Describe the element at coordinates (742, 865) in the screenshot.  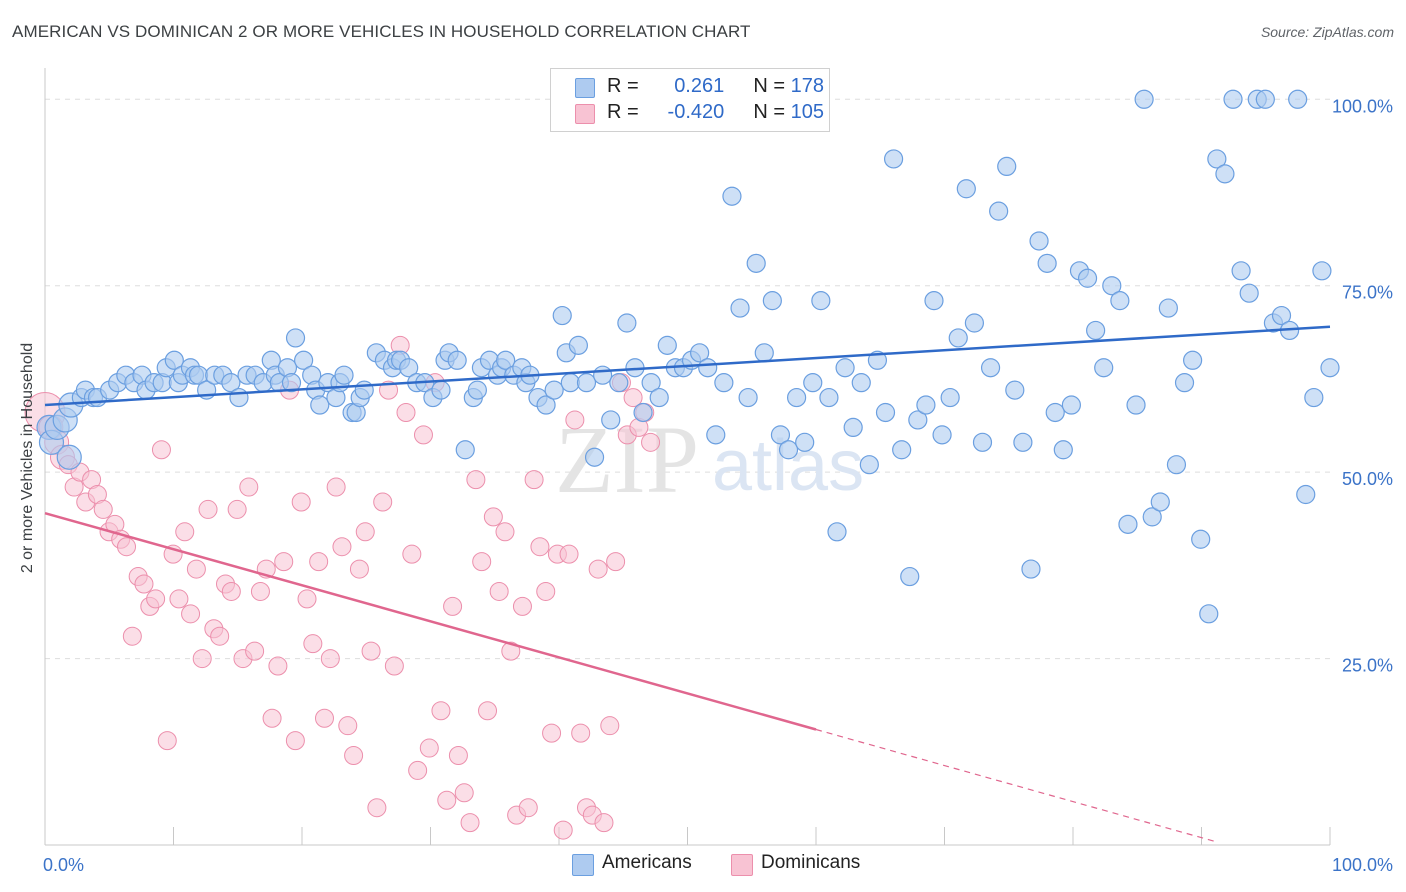
I see `dominicans-legend-swatch` at that location.